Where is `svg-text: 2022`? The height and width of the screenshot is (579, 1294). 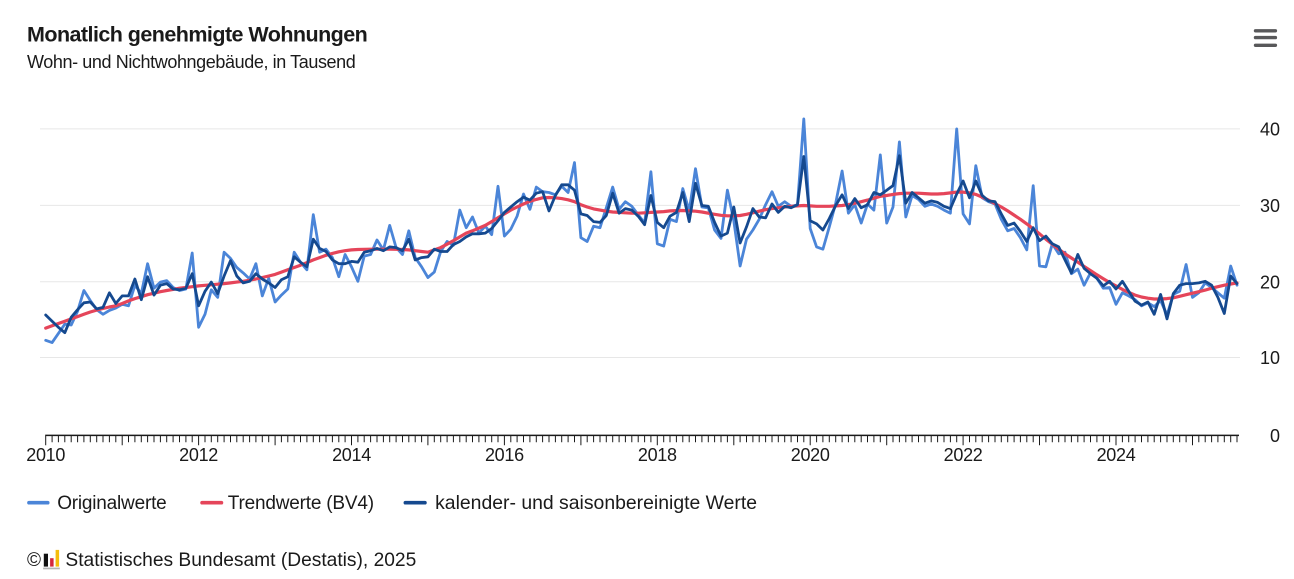 svg-text: 2022 is located at coordinates (963, 455).